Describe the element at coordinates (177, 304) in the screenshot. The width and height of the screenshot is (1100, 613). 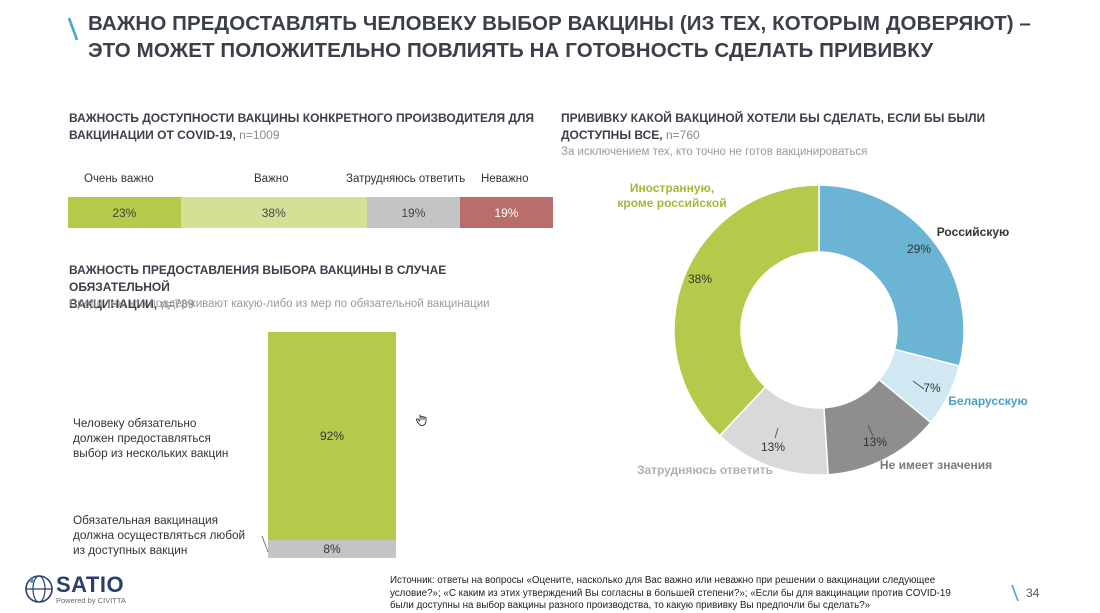
I see `chart2-n: n=789` at that location.